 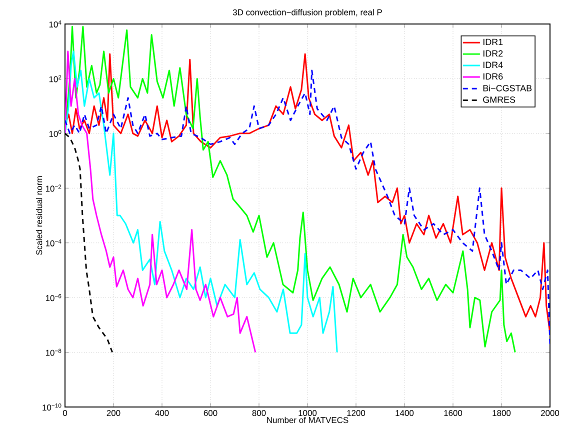 I want to click on legend-label: GMRES, so click(x=499, y=99).